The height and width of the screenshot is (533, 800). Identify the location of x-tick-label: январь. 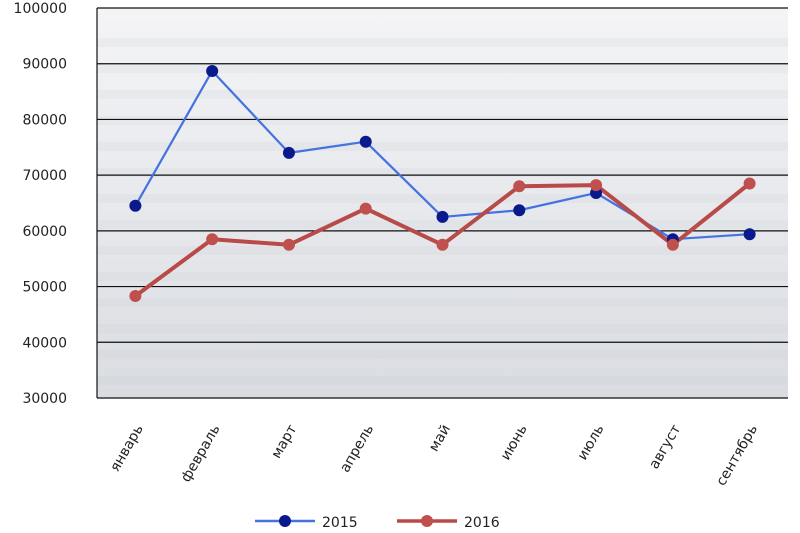
(127, 448).